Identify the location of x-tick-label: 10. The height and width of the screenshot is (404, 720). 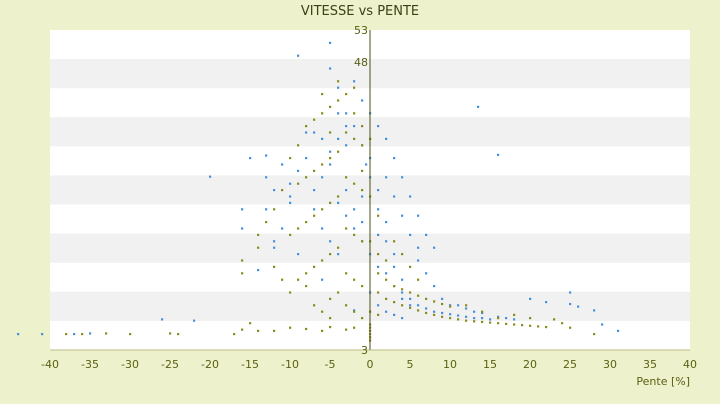
(450, 364).